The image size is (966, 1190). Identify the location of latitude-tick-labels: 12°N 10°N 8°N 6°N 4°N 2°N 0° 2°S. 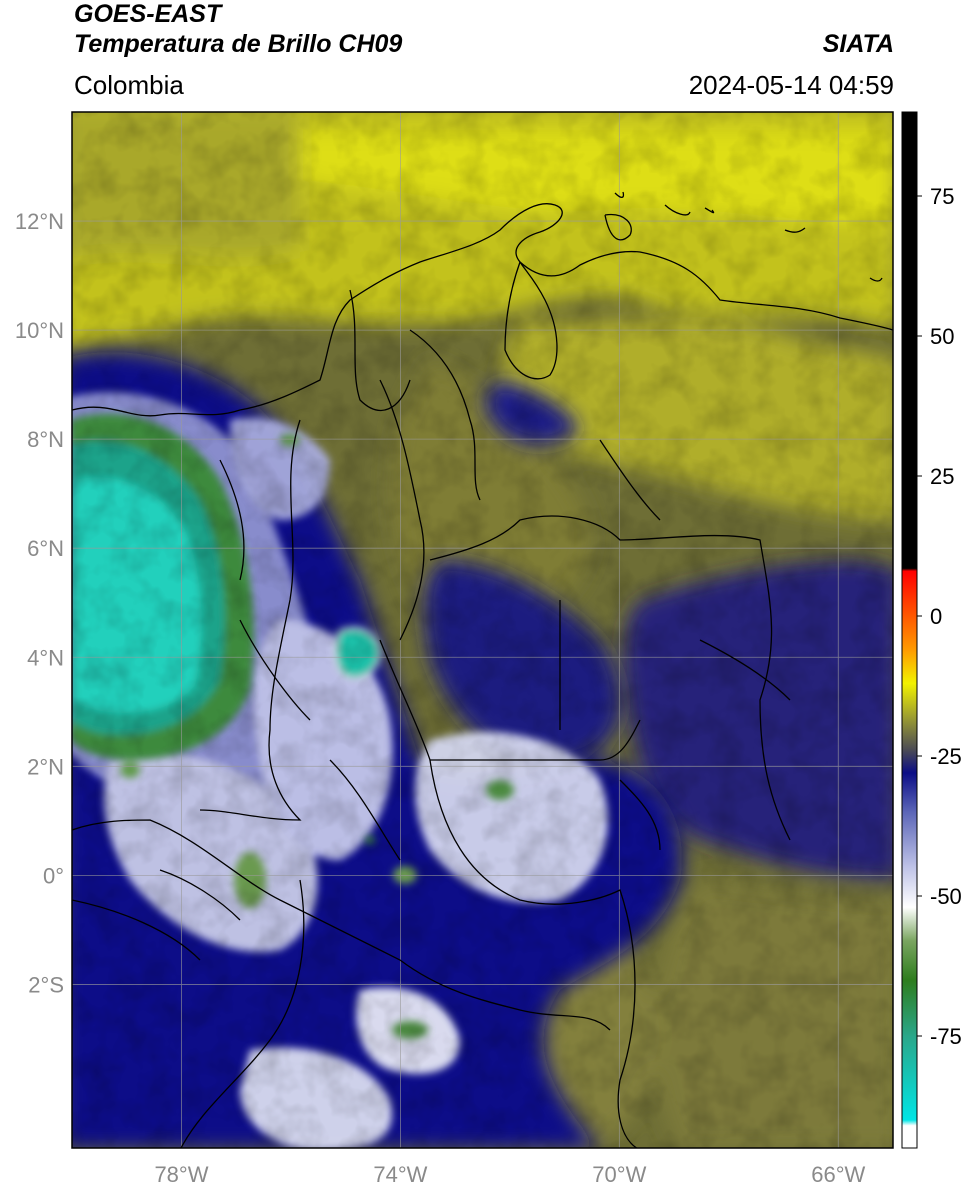
(39, 603).